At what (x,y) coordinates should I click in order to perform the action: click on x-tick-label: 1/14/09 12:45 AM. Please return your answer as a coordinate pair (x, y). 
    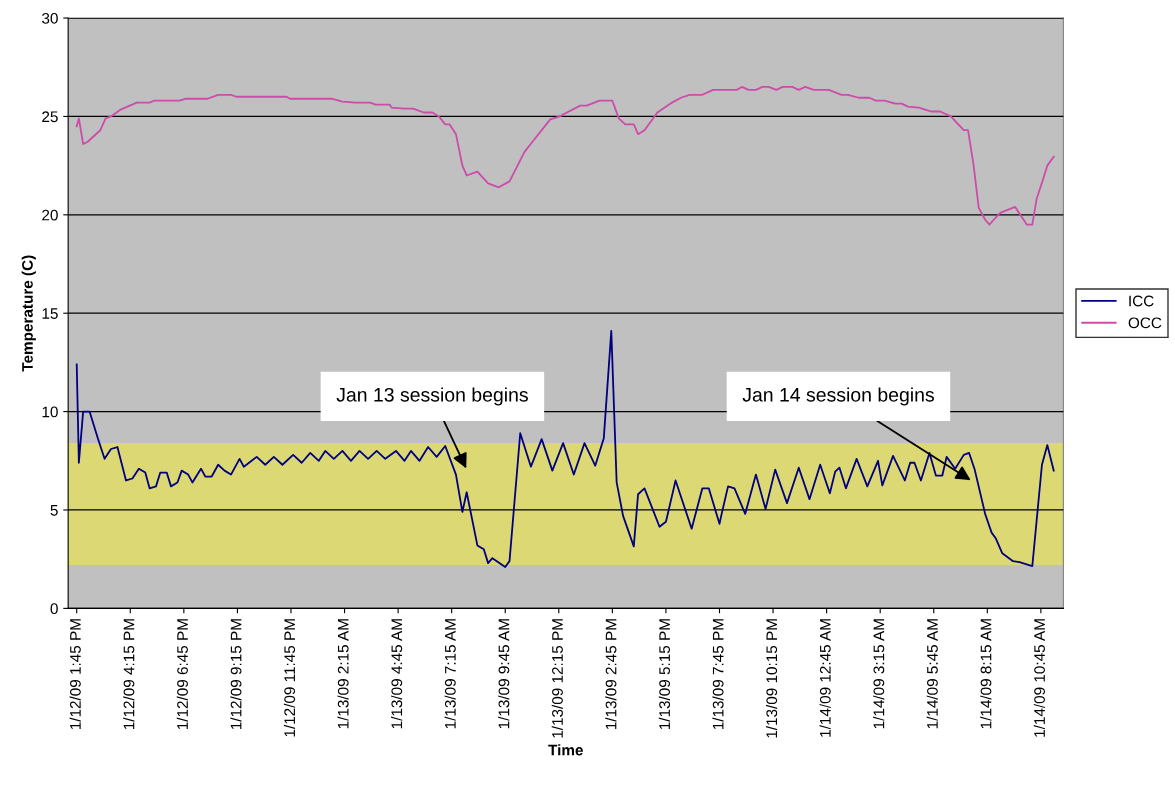
    Looking at the image, I should click on (825, 678).